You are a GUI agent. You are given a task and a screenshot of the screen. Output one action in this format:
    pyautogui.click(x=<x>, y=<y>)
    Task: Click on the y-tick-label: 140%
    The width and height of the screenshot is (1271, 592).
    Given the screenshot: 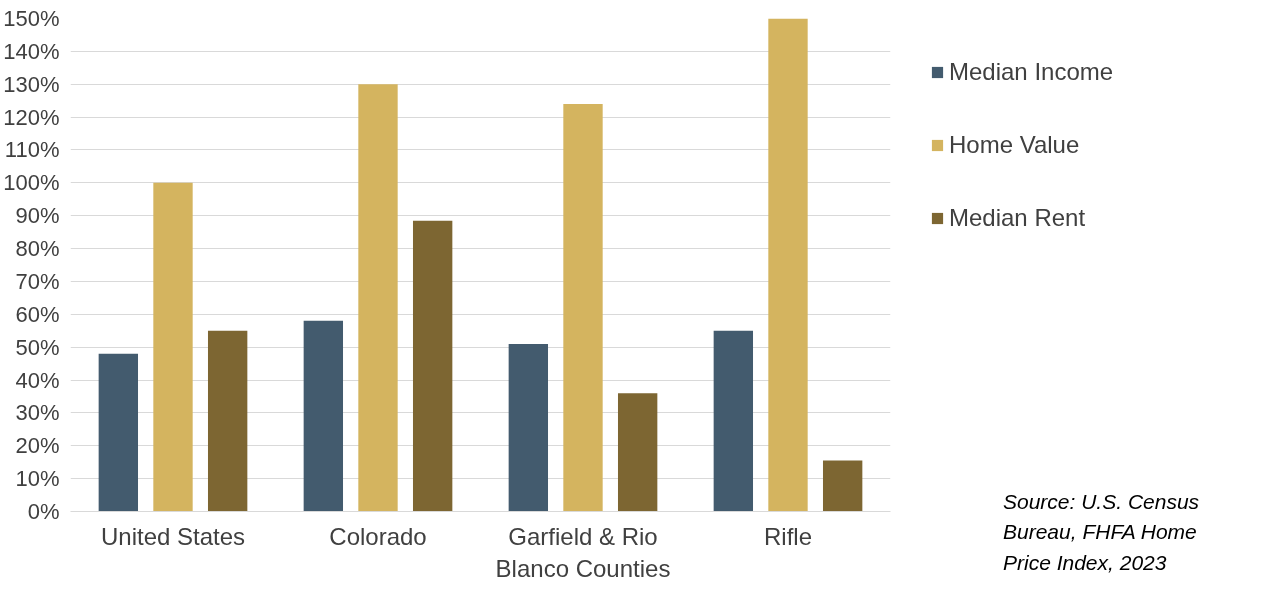 What is the action you would take?
    pyautogui.click(x=31, y=51)
    